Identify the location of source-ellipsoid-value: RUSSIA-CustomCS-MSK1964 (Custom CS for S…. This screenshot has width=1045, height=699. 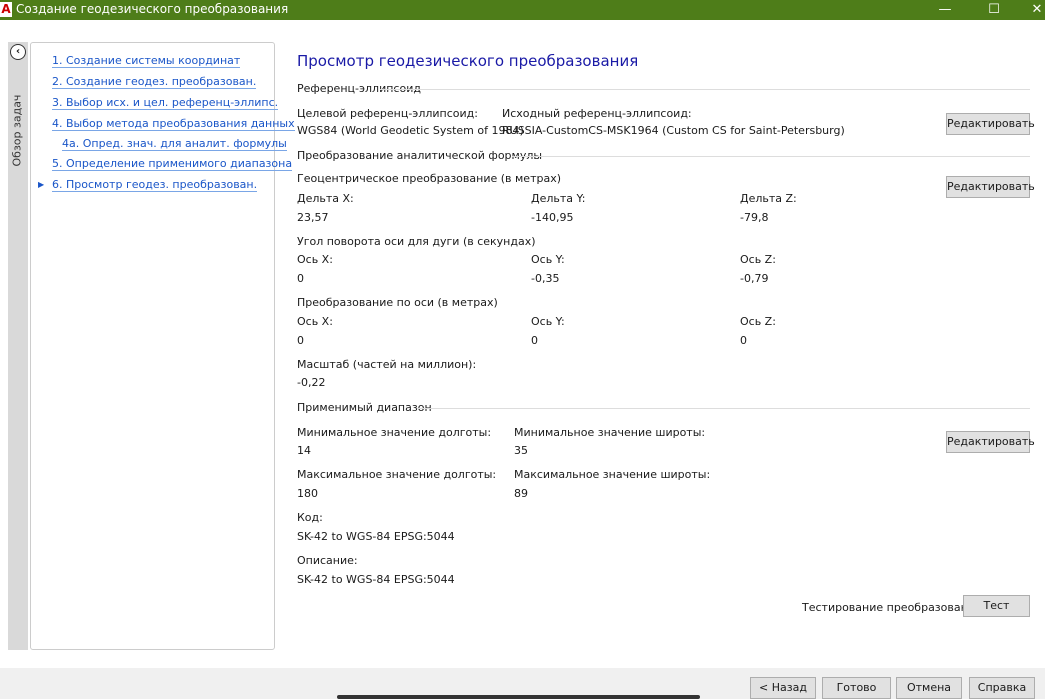
(673, 130).